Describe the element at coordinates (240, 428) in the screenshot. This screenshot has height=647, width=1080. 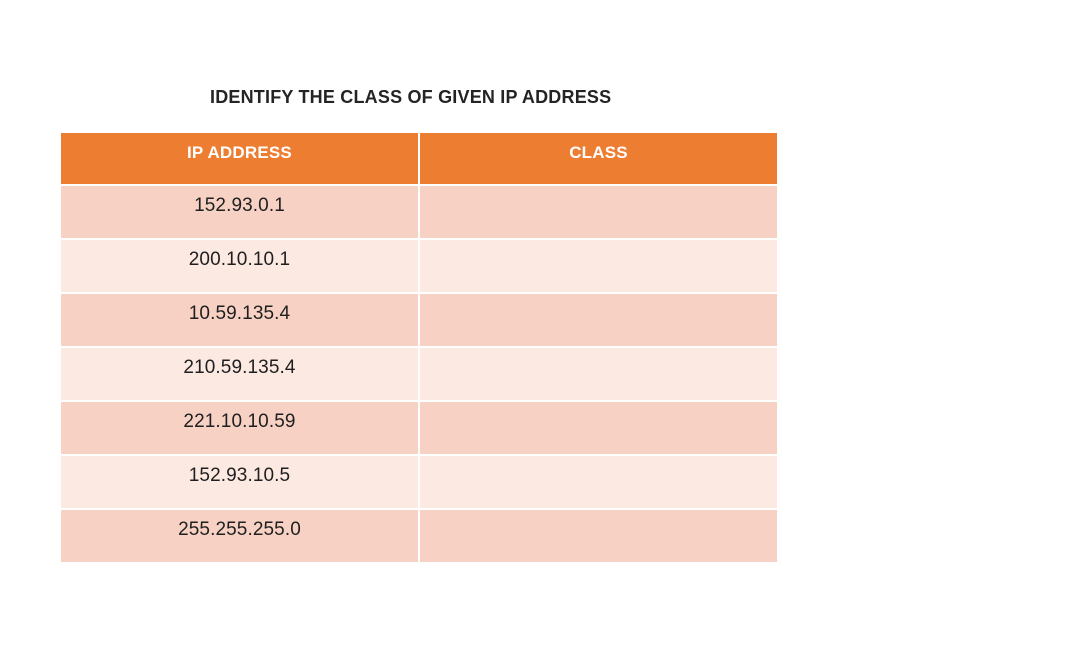
I see `ip-address-cell: 221.10.10.59` at that location.